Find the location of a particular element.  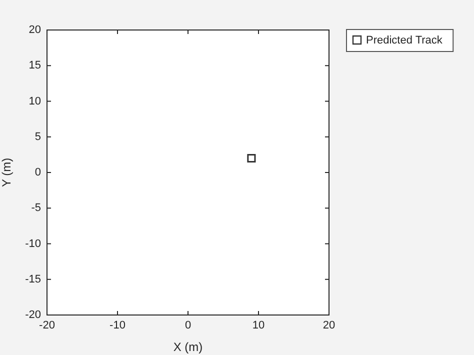

x-axis-title: X (m) is located at coordinates (188, 347).